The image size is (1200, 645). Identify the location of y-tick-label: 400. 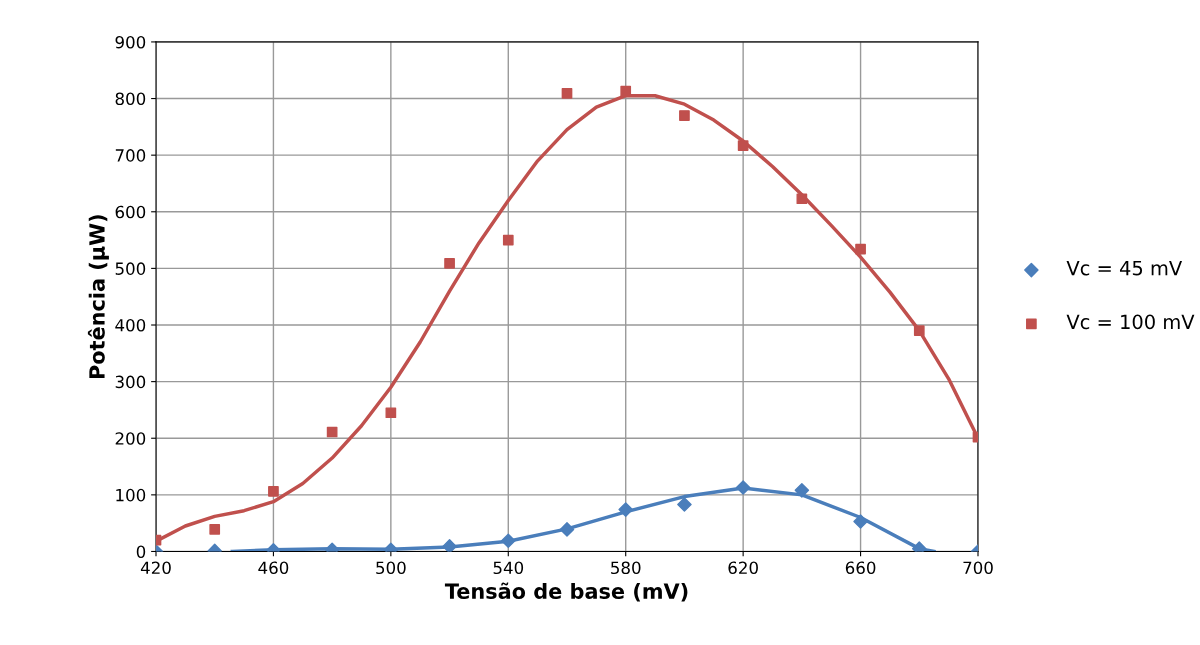
(130, 325).